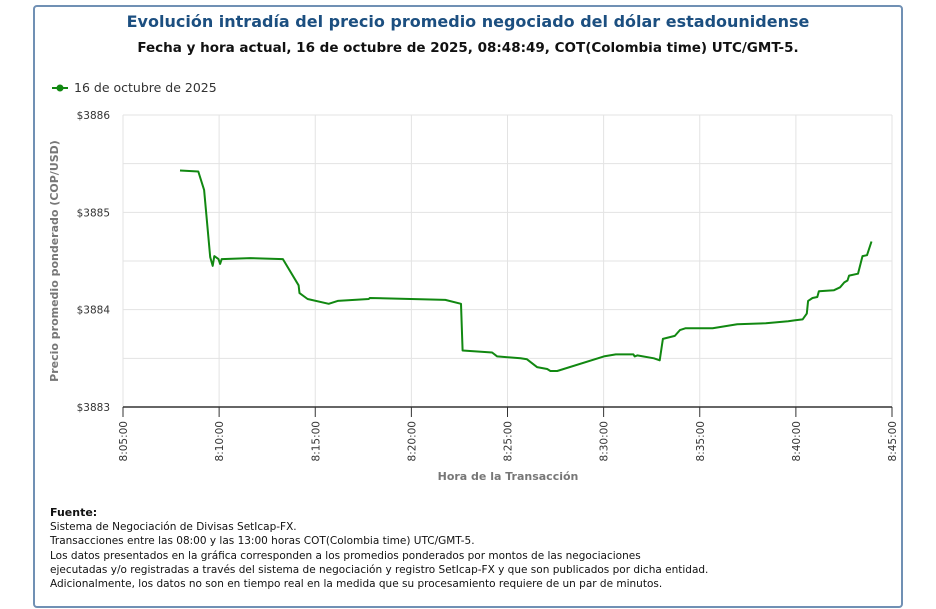 The height and width of the screenshot is (609, 936). I want to click on y-tick-label: $3885, so click(93, 213).